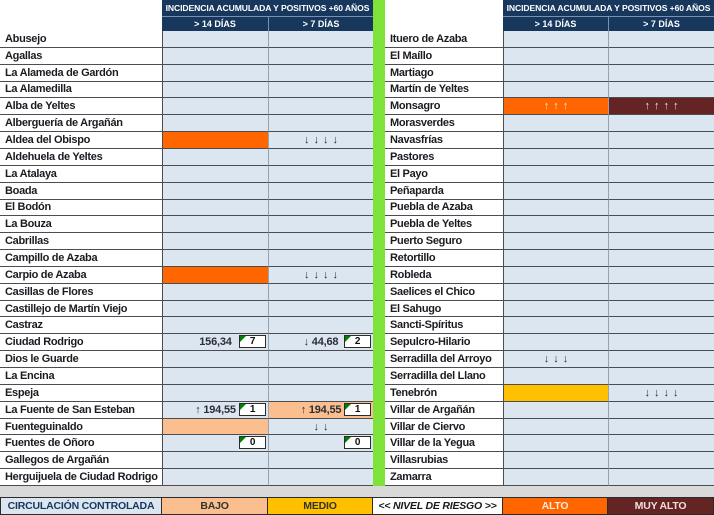 The image size is (714, 515). What do you see at coordinates (81, 477) in the screenshot?
I see `municipality-name: Herguijuela de Ciudad Rodrigo` at bounding box center [81, 477].